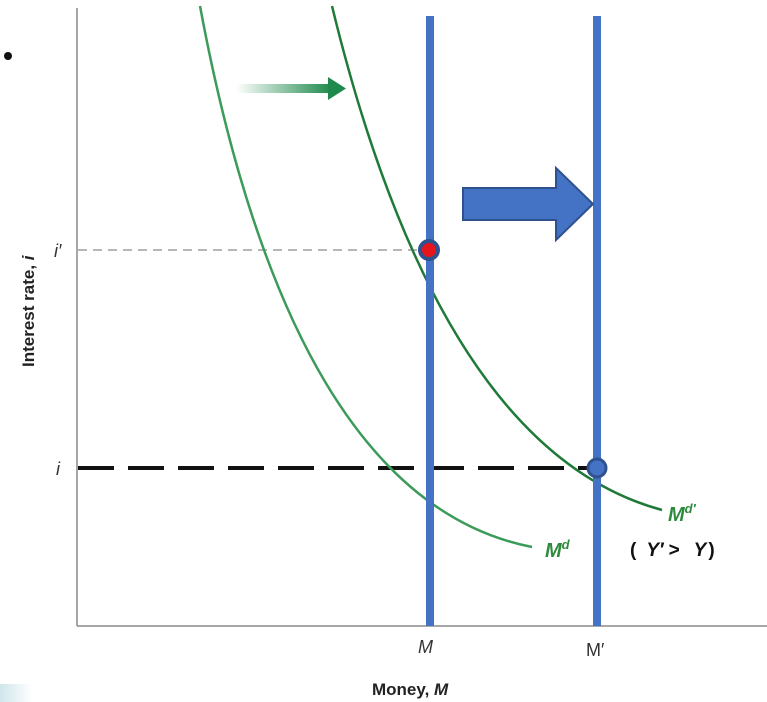  I want to click on curve-label-md-prime: Md′, so click(682, 513).